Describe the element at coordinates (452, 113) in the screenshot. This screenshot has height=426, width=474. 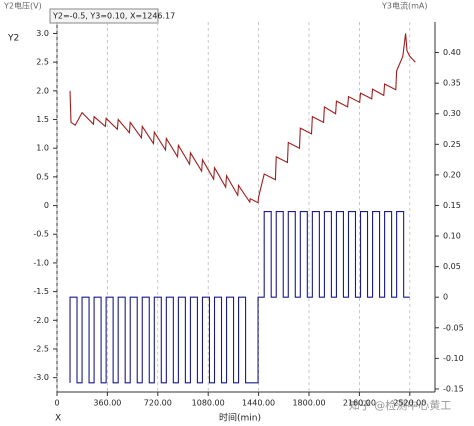
I see `y2-tick-label: 0.30` at that location.